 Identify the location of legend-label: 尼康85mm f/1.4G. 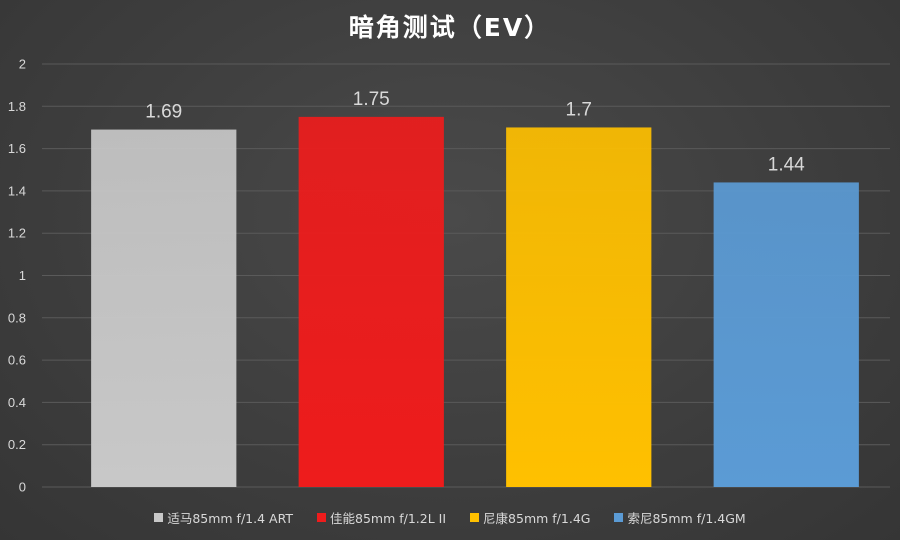
(537, 518).